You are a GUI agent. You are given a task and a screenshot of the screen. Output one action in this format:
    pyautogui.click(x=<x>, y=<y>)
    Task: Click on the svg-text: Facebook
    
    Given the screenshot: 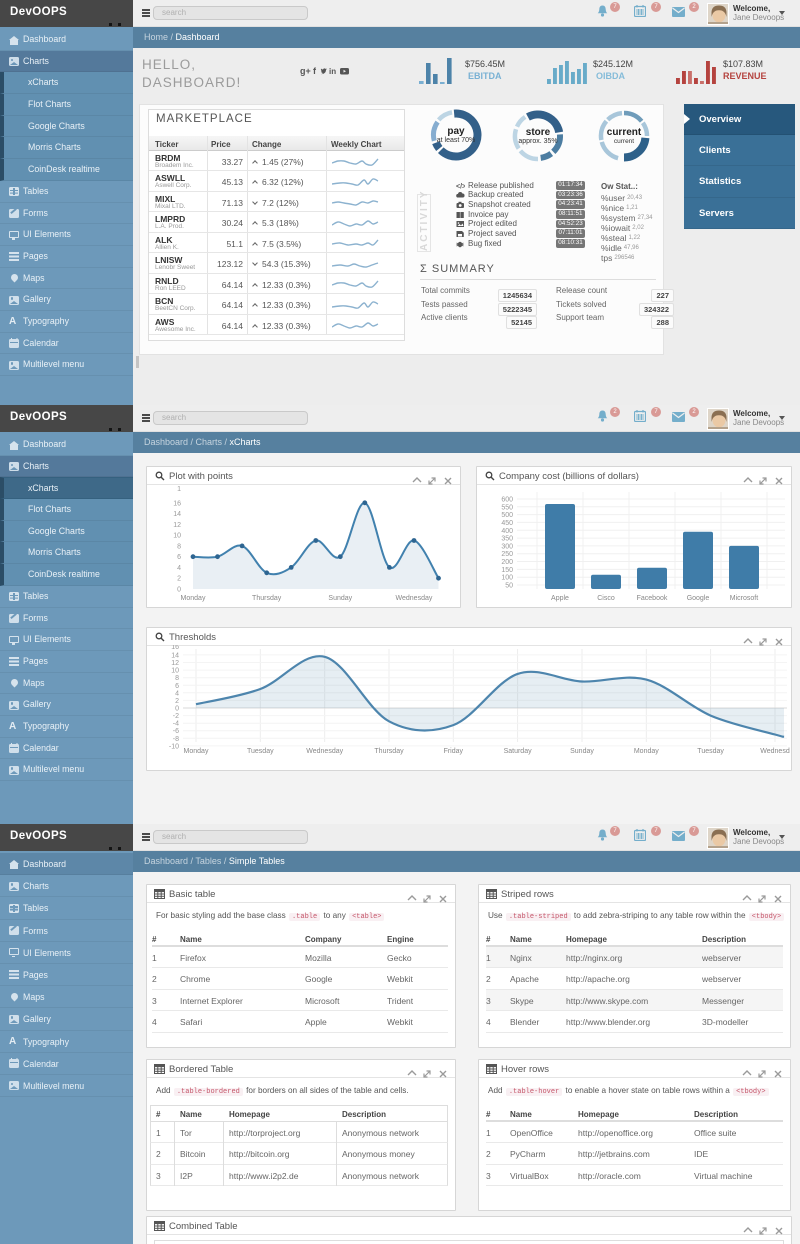 What is the action you would take?
    pyautogui.click(x=652, y=598)
    